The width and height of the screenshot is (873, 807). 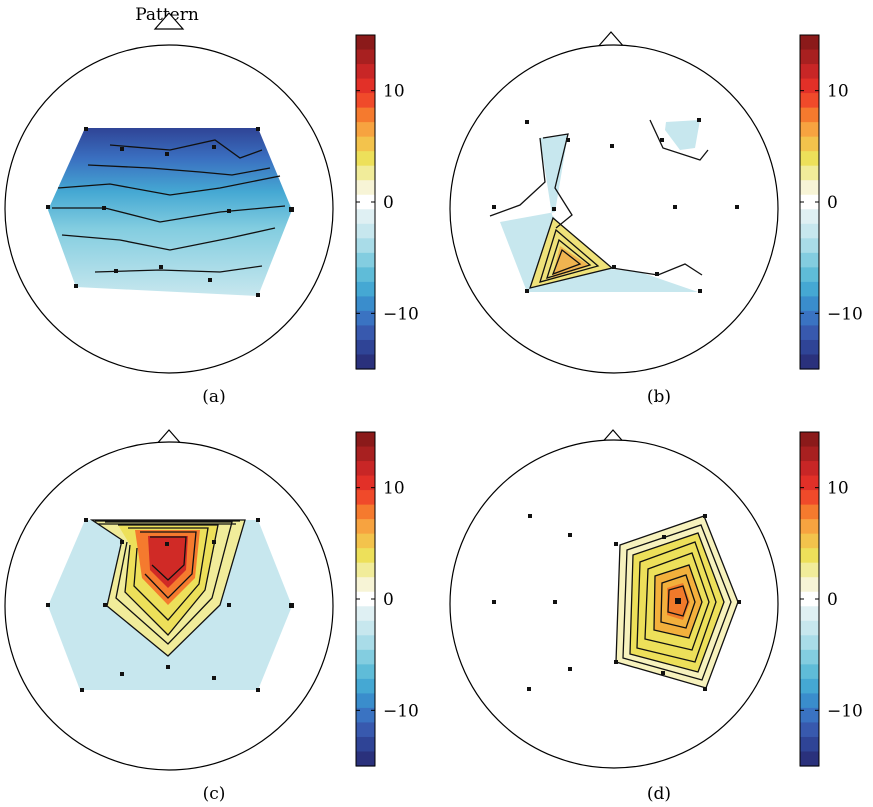 I want to click on panel-caption: (d), so click(x=659, y=794).